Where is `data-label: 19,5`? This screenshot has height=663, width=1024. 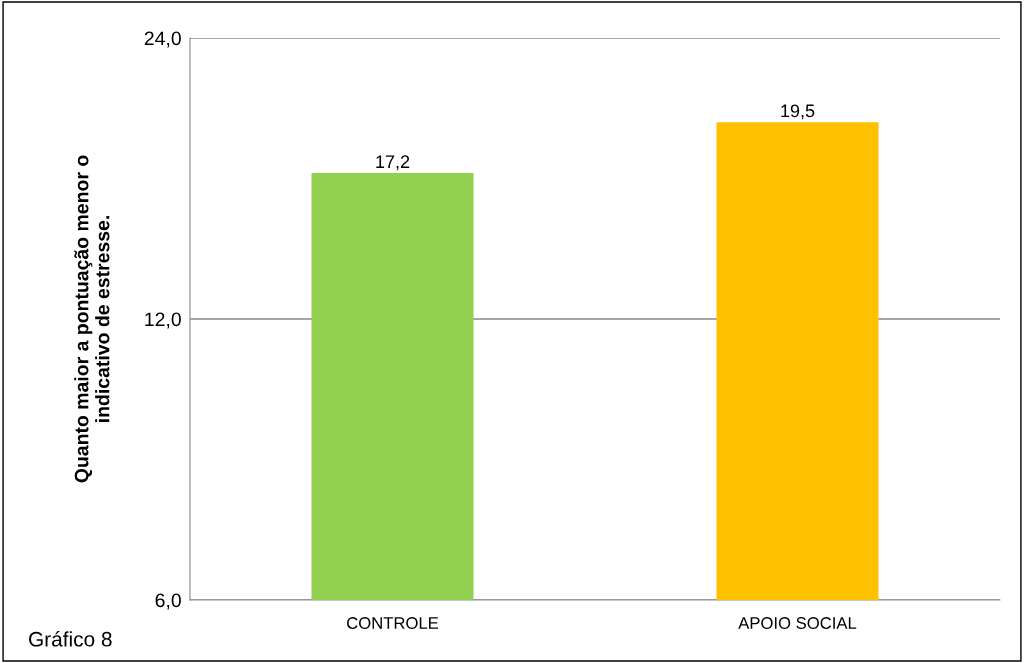 data-label: 19,5 is located at coordinates (798, 112).